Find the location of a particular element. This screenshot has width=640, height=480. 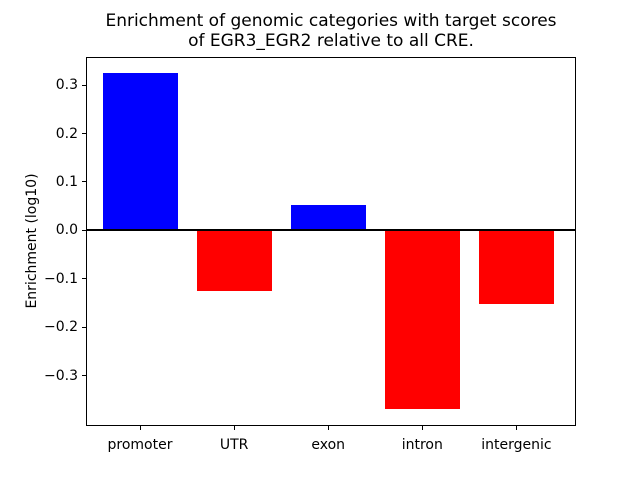

zero-line is located at coordinates (331, 230).